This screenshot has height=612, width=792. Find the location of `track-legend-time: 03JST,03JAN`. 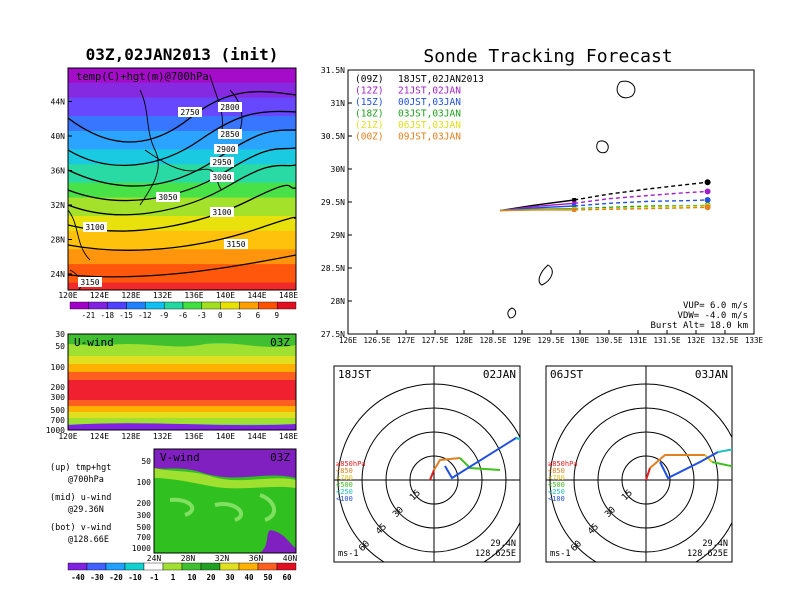

track-legend-time: 03JST,03JAN is located at coordinates (429, 114).